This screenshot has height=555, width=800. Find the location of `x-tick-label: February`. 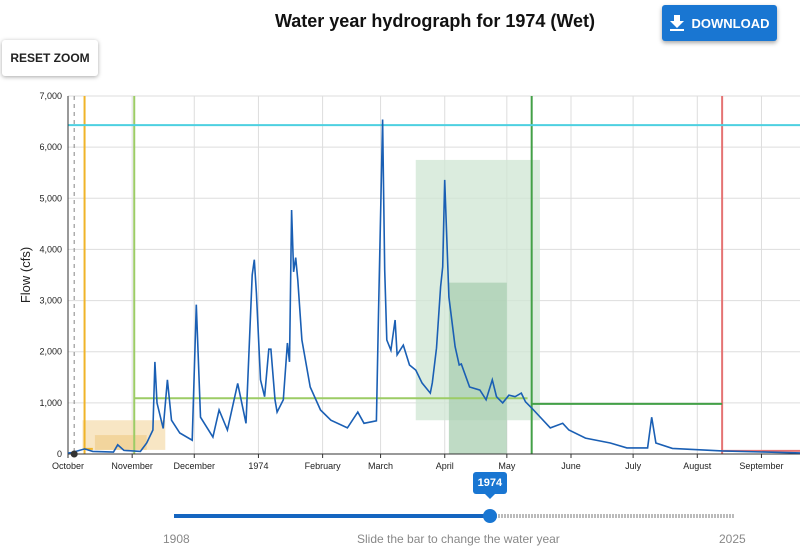

x-tick-label: February is located at coordinates (323, 466).